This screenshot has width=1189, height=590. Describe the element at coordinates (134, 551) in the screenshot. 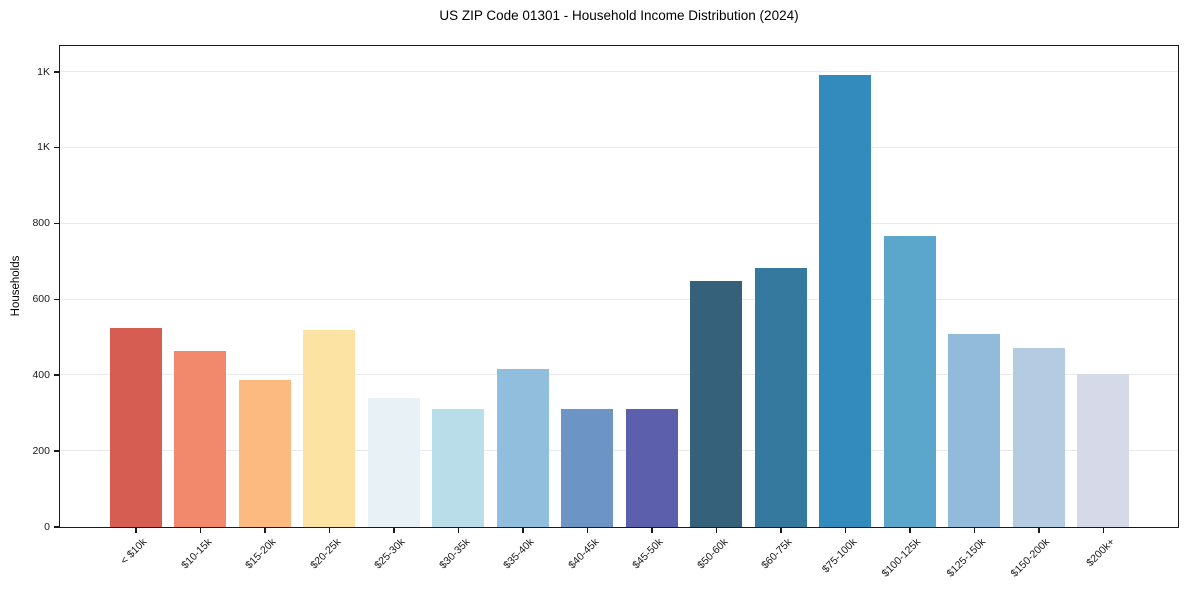

I see `x-tick-label: < $10k` at that location.